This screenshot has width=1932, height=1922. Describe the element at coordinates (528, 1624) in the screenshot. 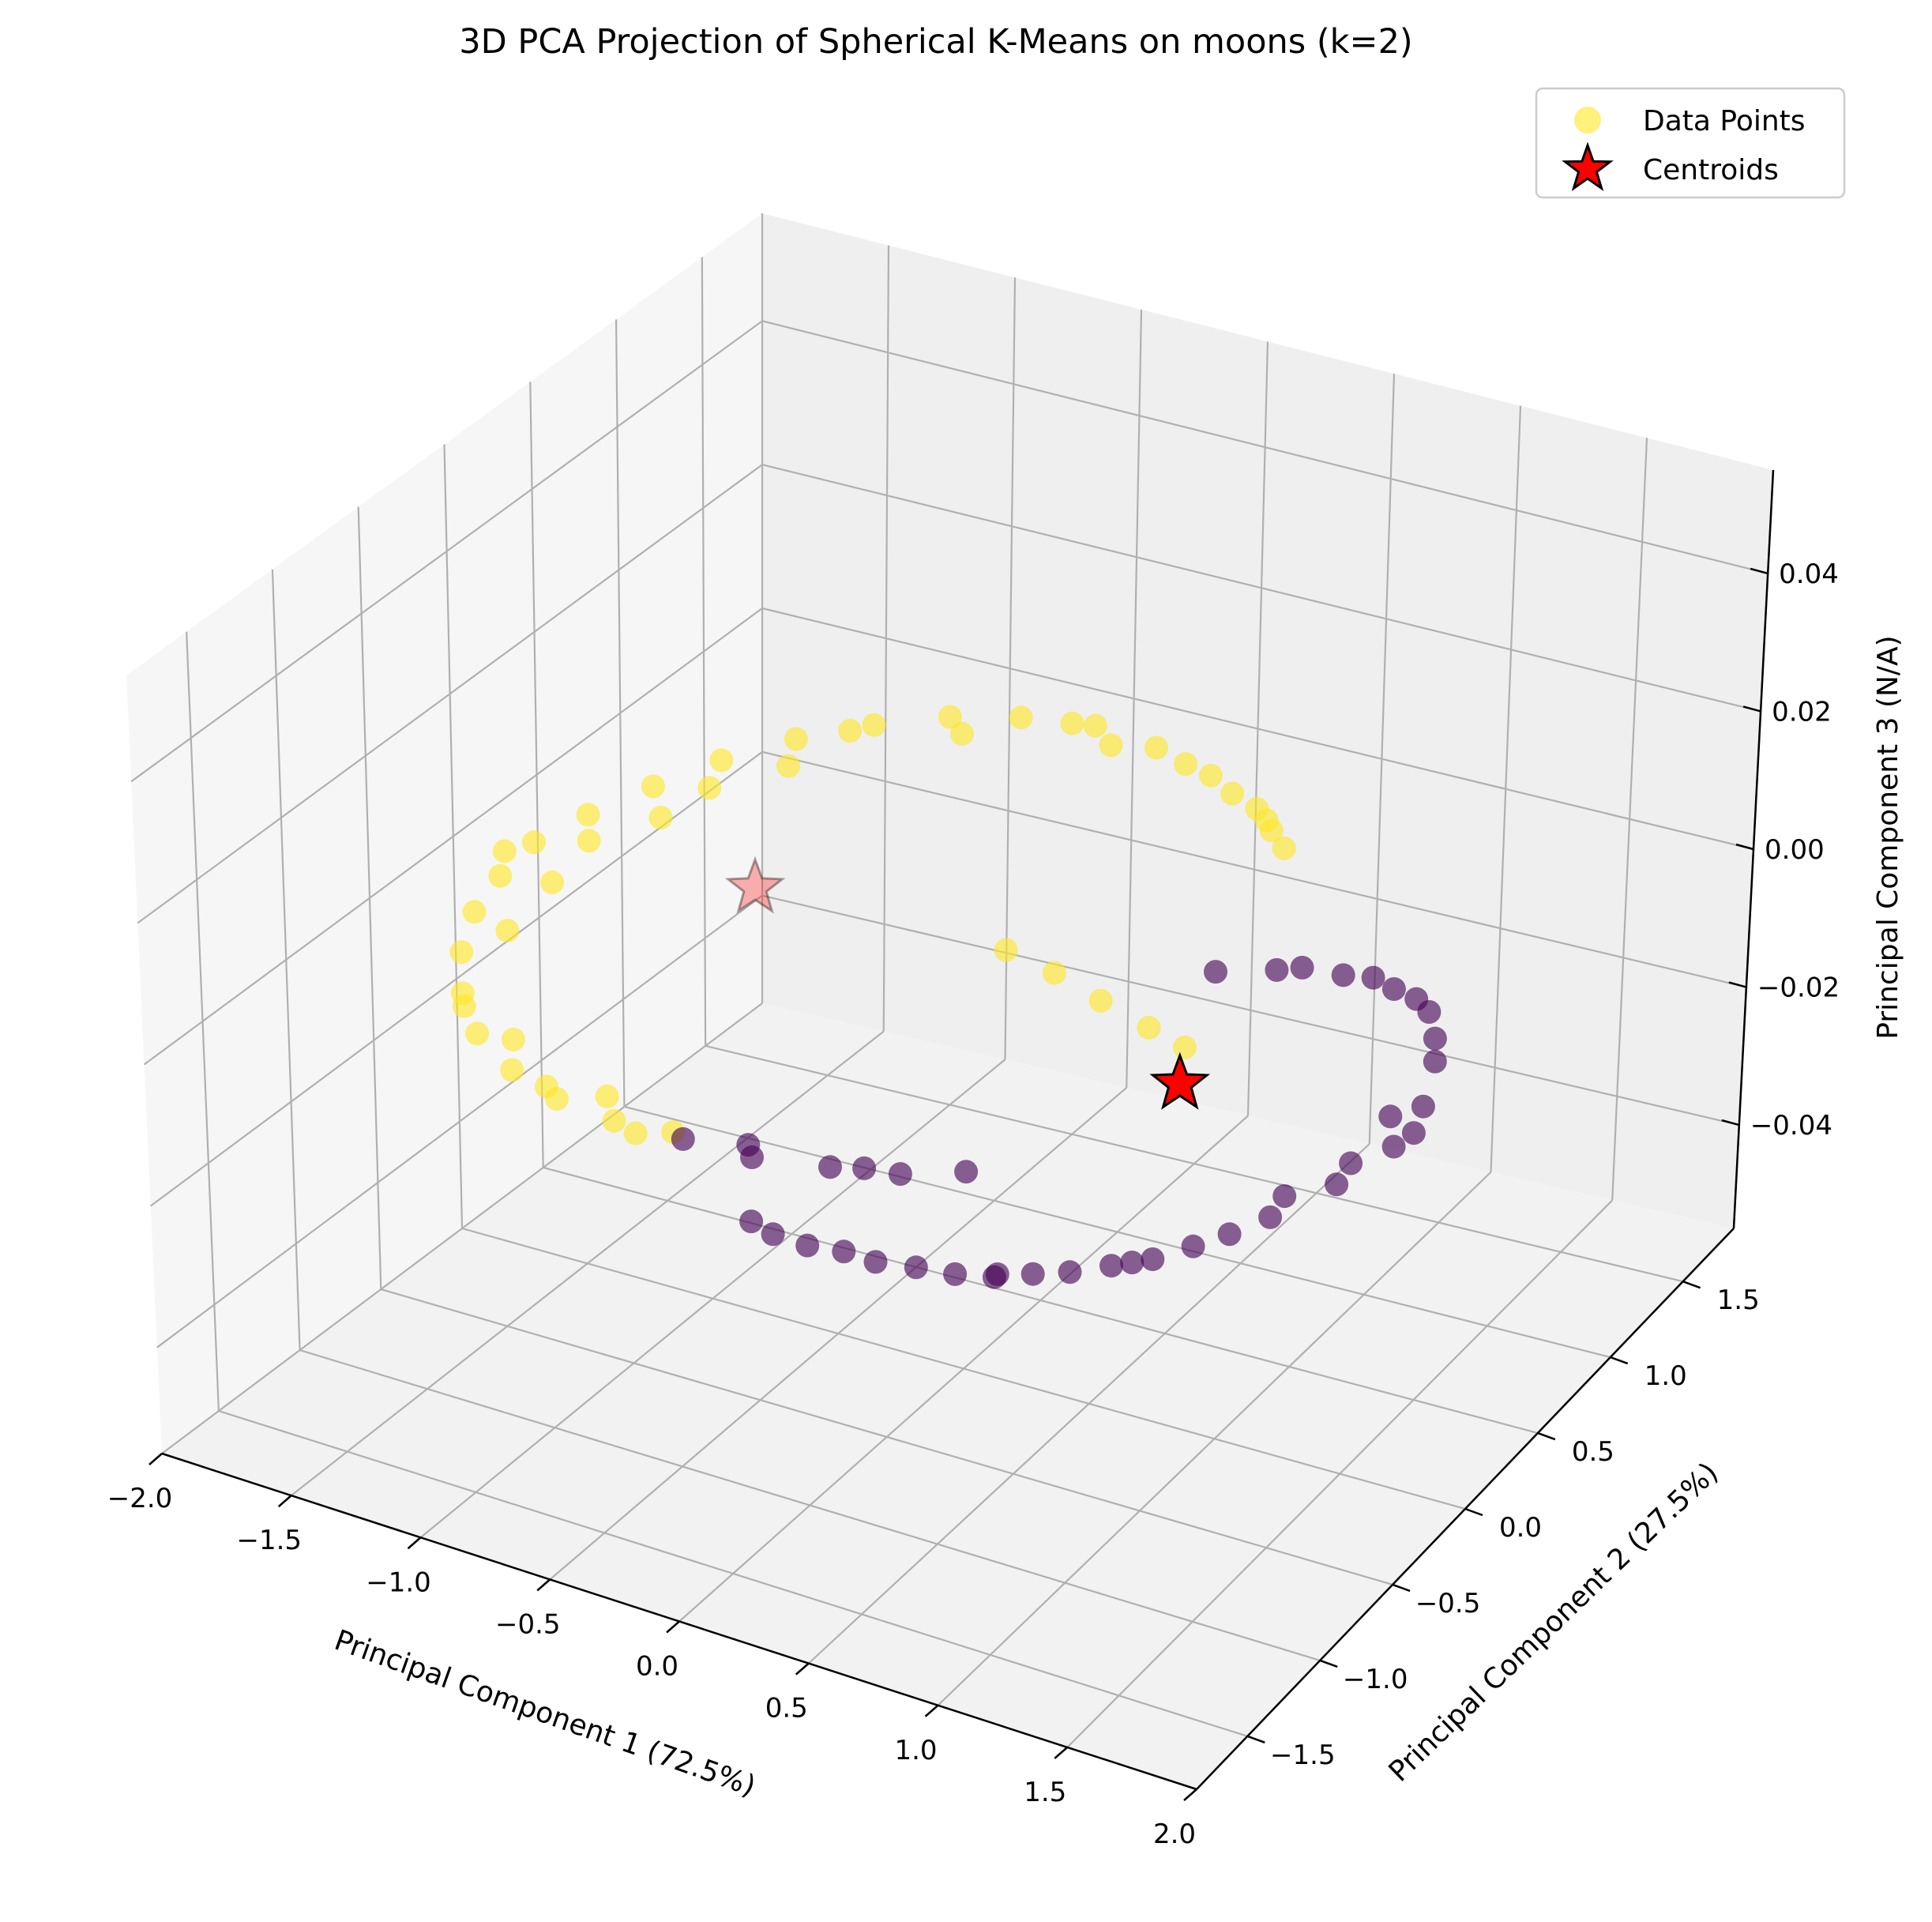

I see `x-tick-label: −0.5` at that location.